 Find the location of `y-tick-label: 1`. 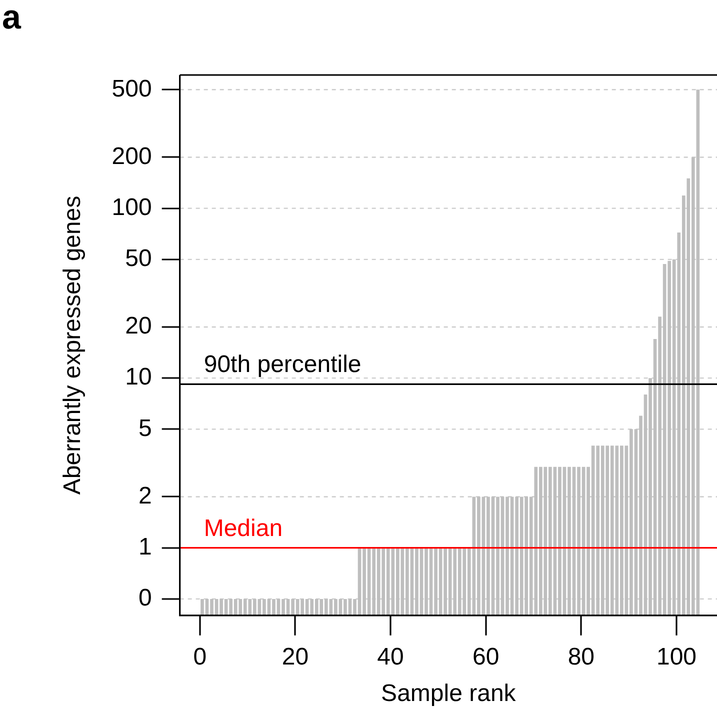

y-tick-label: 1 is located at coordinates (145, 546).